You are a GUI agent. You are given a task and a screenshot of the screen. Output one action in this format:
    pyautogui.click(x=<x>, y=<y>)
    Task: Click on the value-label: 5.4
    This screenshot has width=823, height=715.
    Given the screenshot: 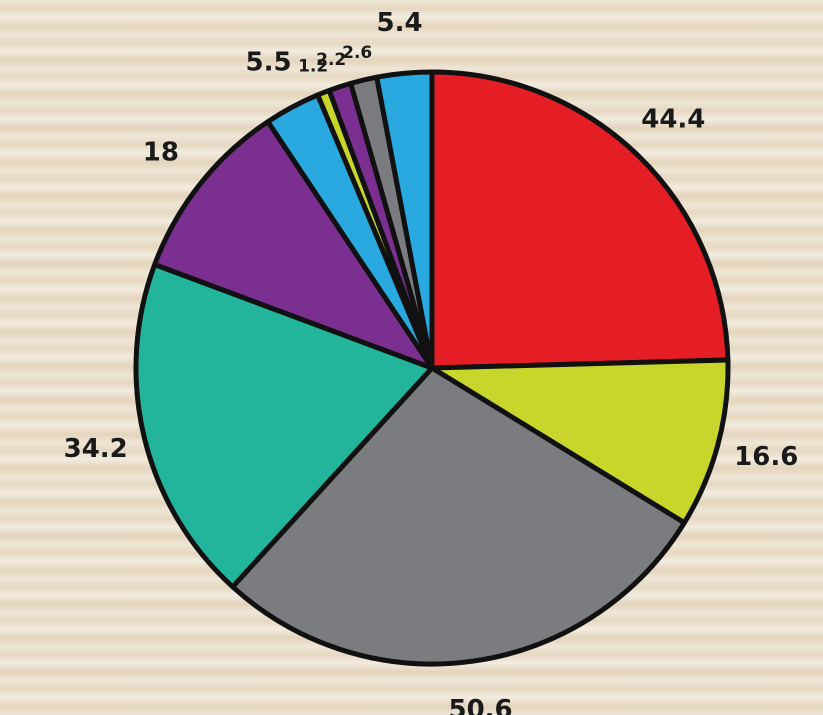 What is the action you would take?
    pyautogui.click(x=400, y=23)
    